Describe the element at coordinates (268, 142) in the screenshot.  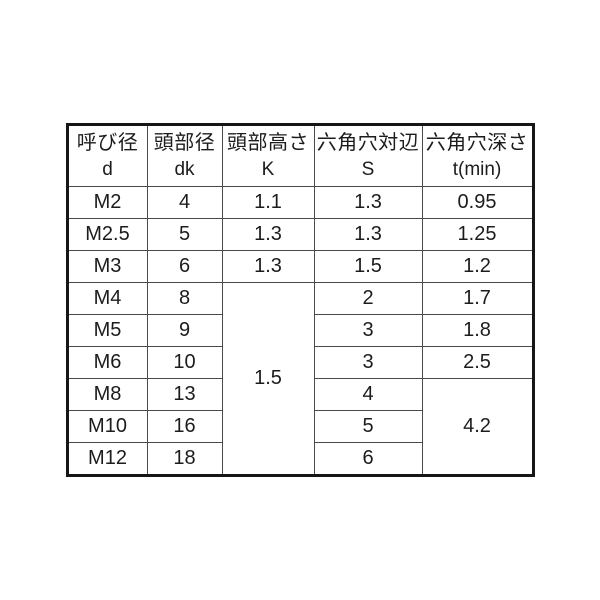
I see `header-title: 頭部高さ` at that location.